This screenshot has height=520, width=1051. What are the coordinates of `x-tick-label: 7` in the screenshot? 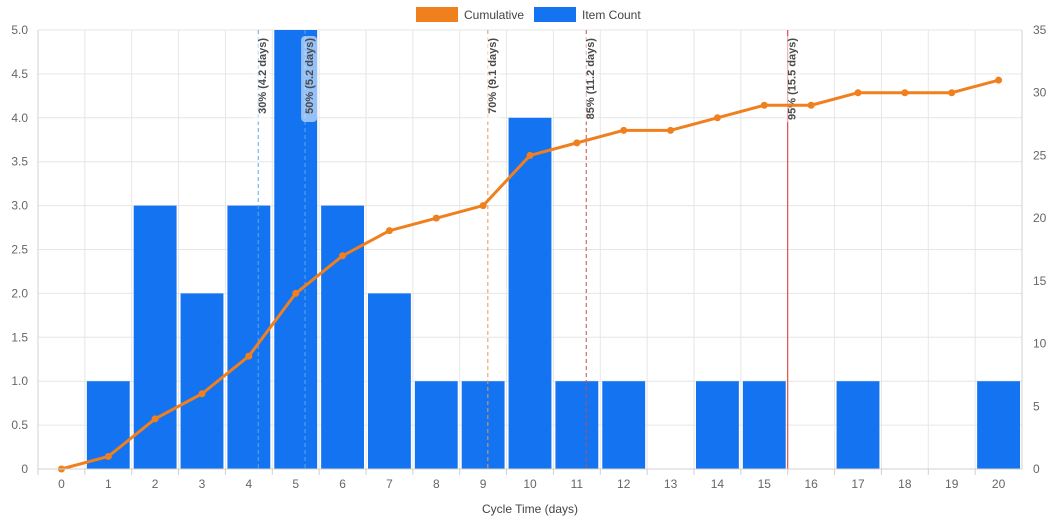 It's located at (389, 484).